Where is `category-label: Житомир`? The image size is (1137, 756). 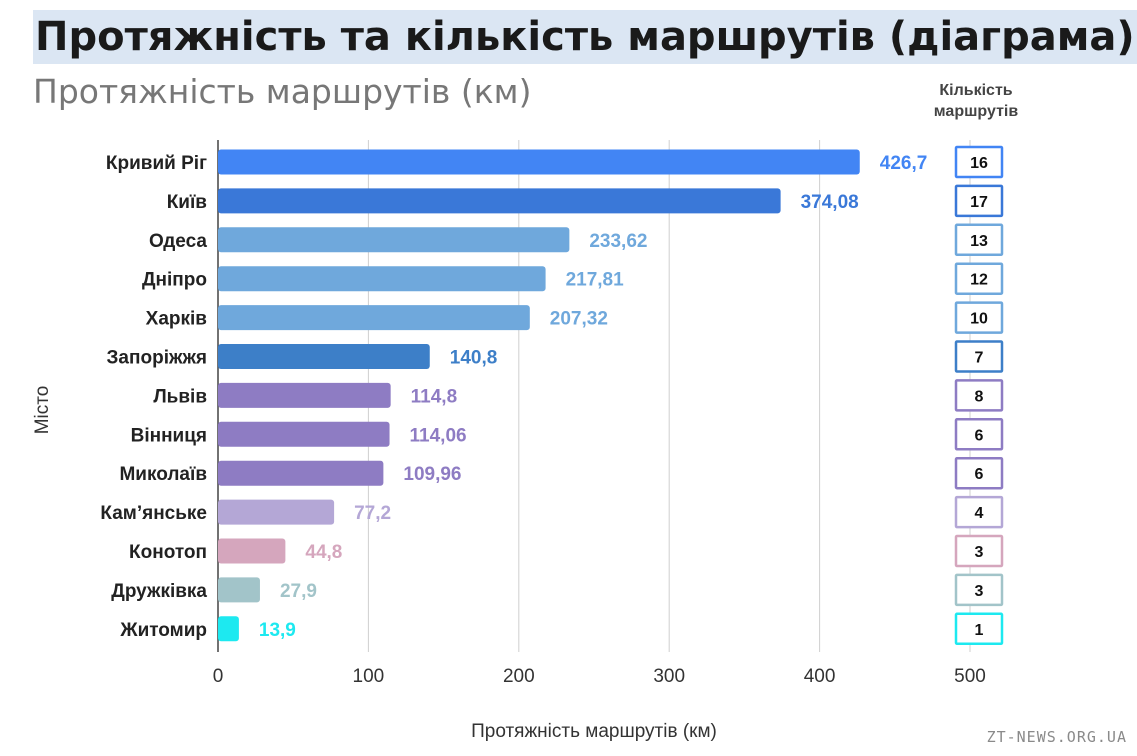 category-label: Житомир is located at coordinates (163, 630).